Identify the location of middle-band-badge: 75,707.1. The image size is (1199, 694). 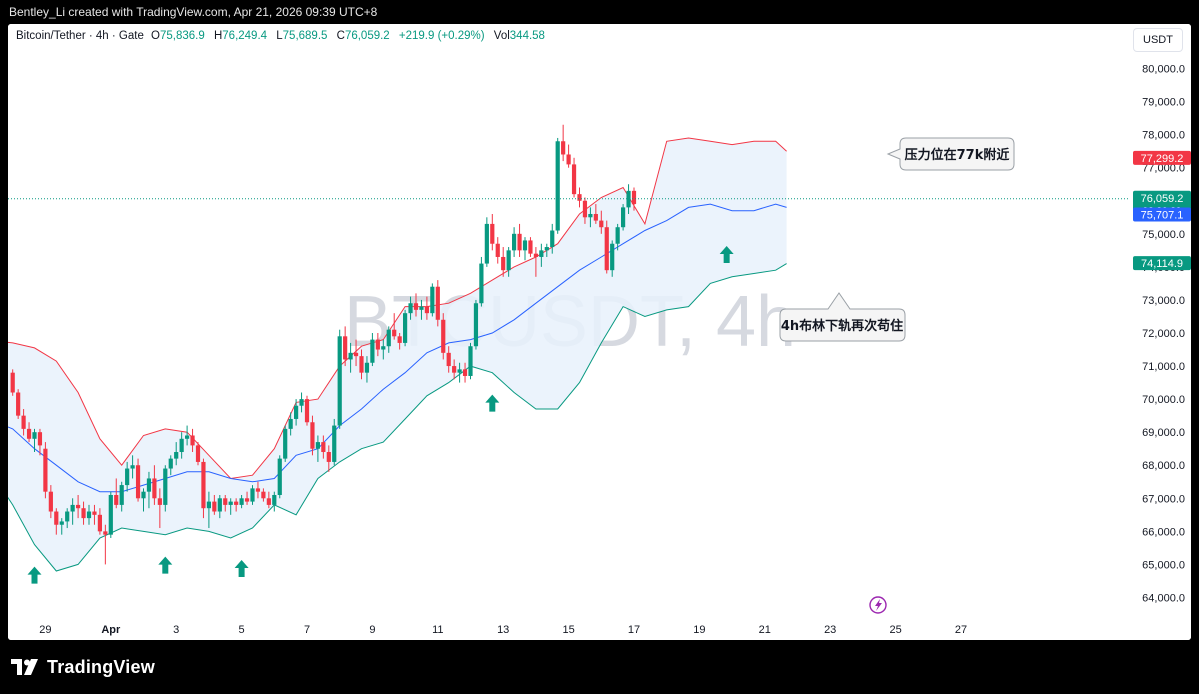
(1162, 215).